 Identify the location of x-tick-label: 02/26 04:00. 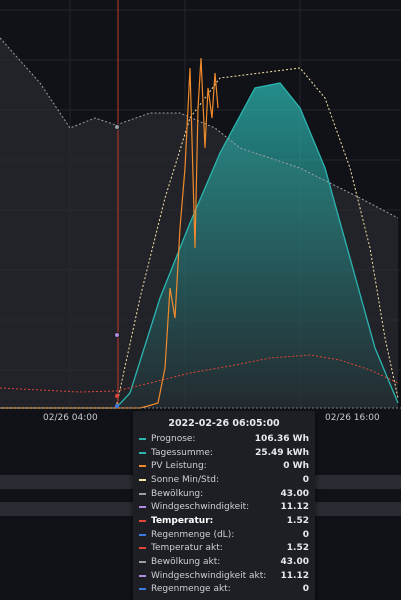
(70, 418).